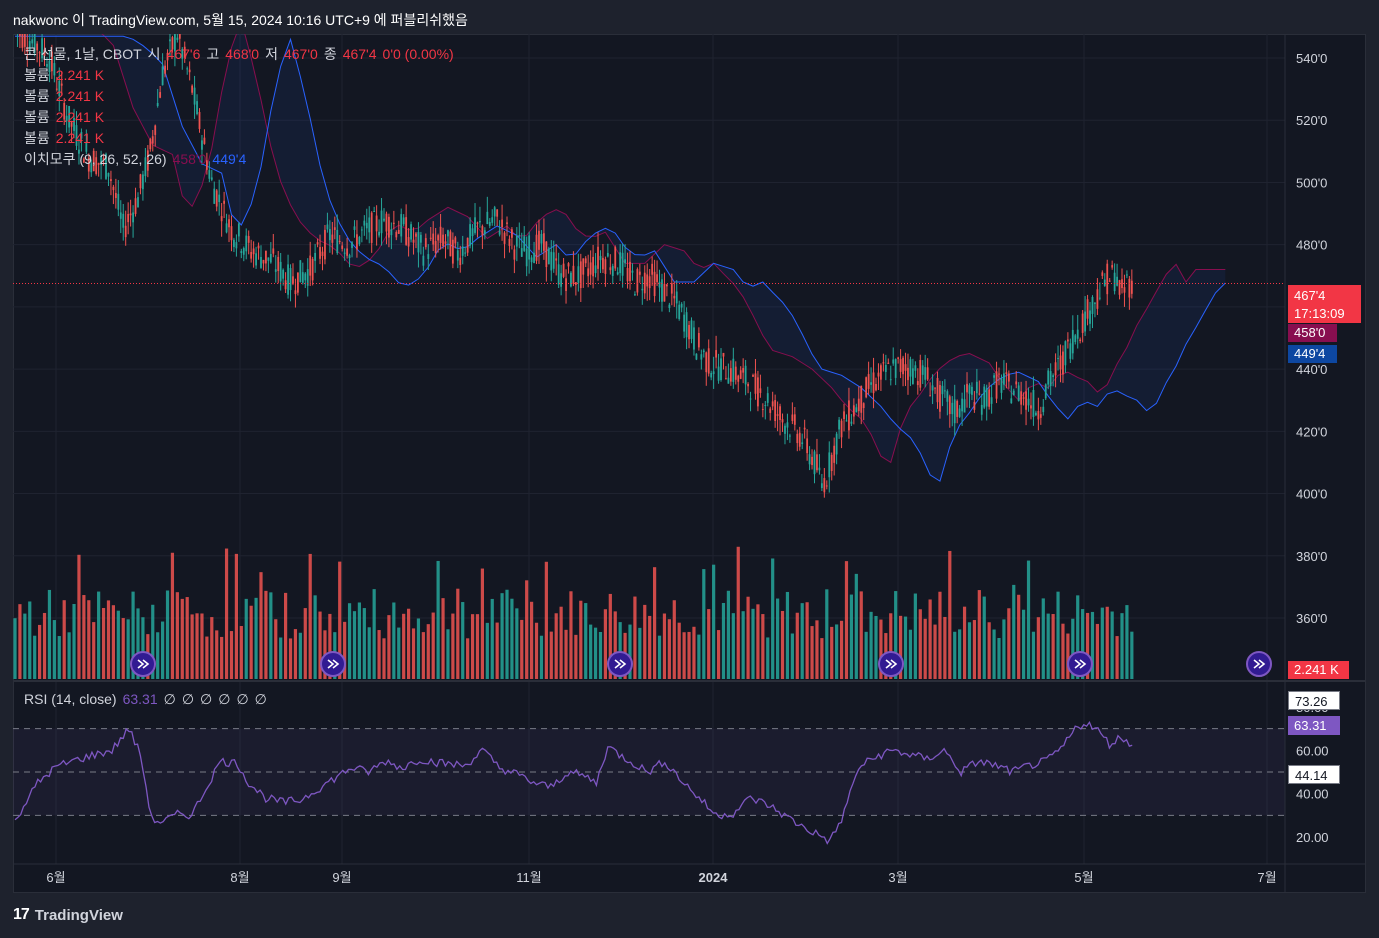 Image resolution: width=1379 pixels, height=938 pixels. Describe the element at coordinates (154, 54) in the screenshot. I see `open-label: 시` at that location.